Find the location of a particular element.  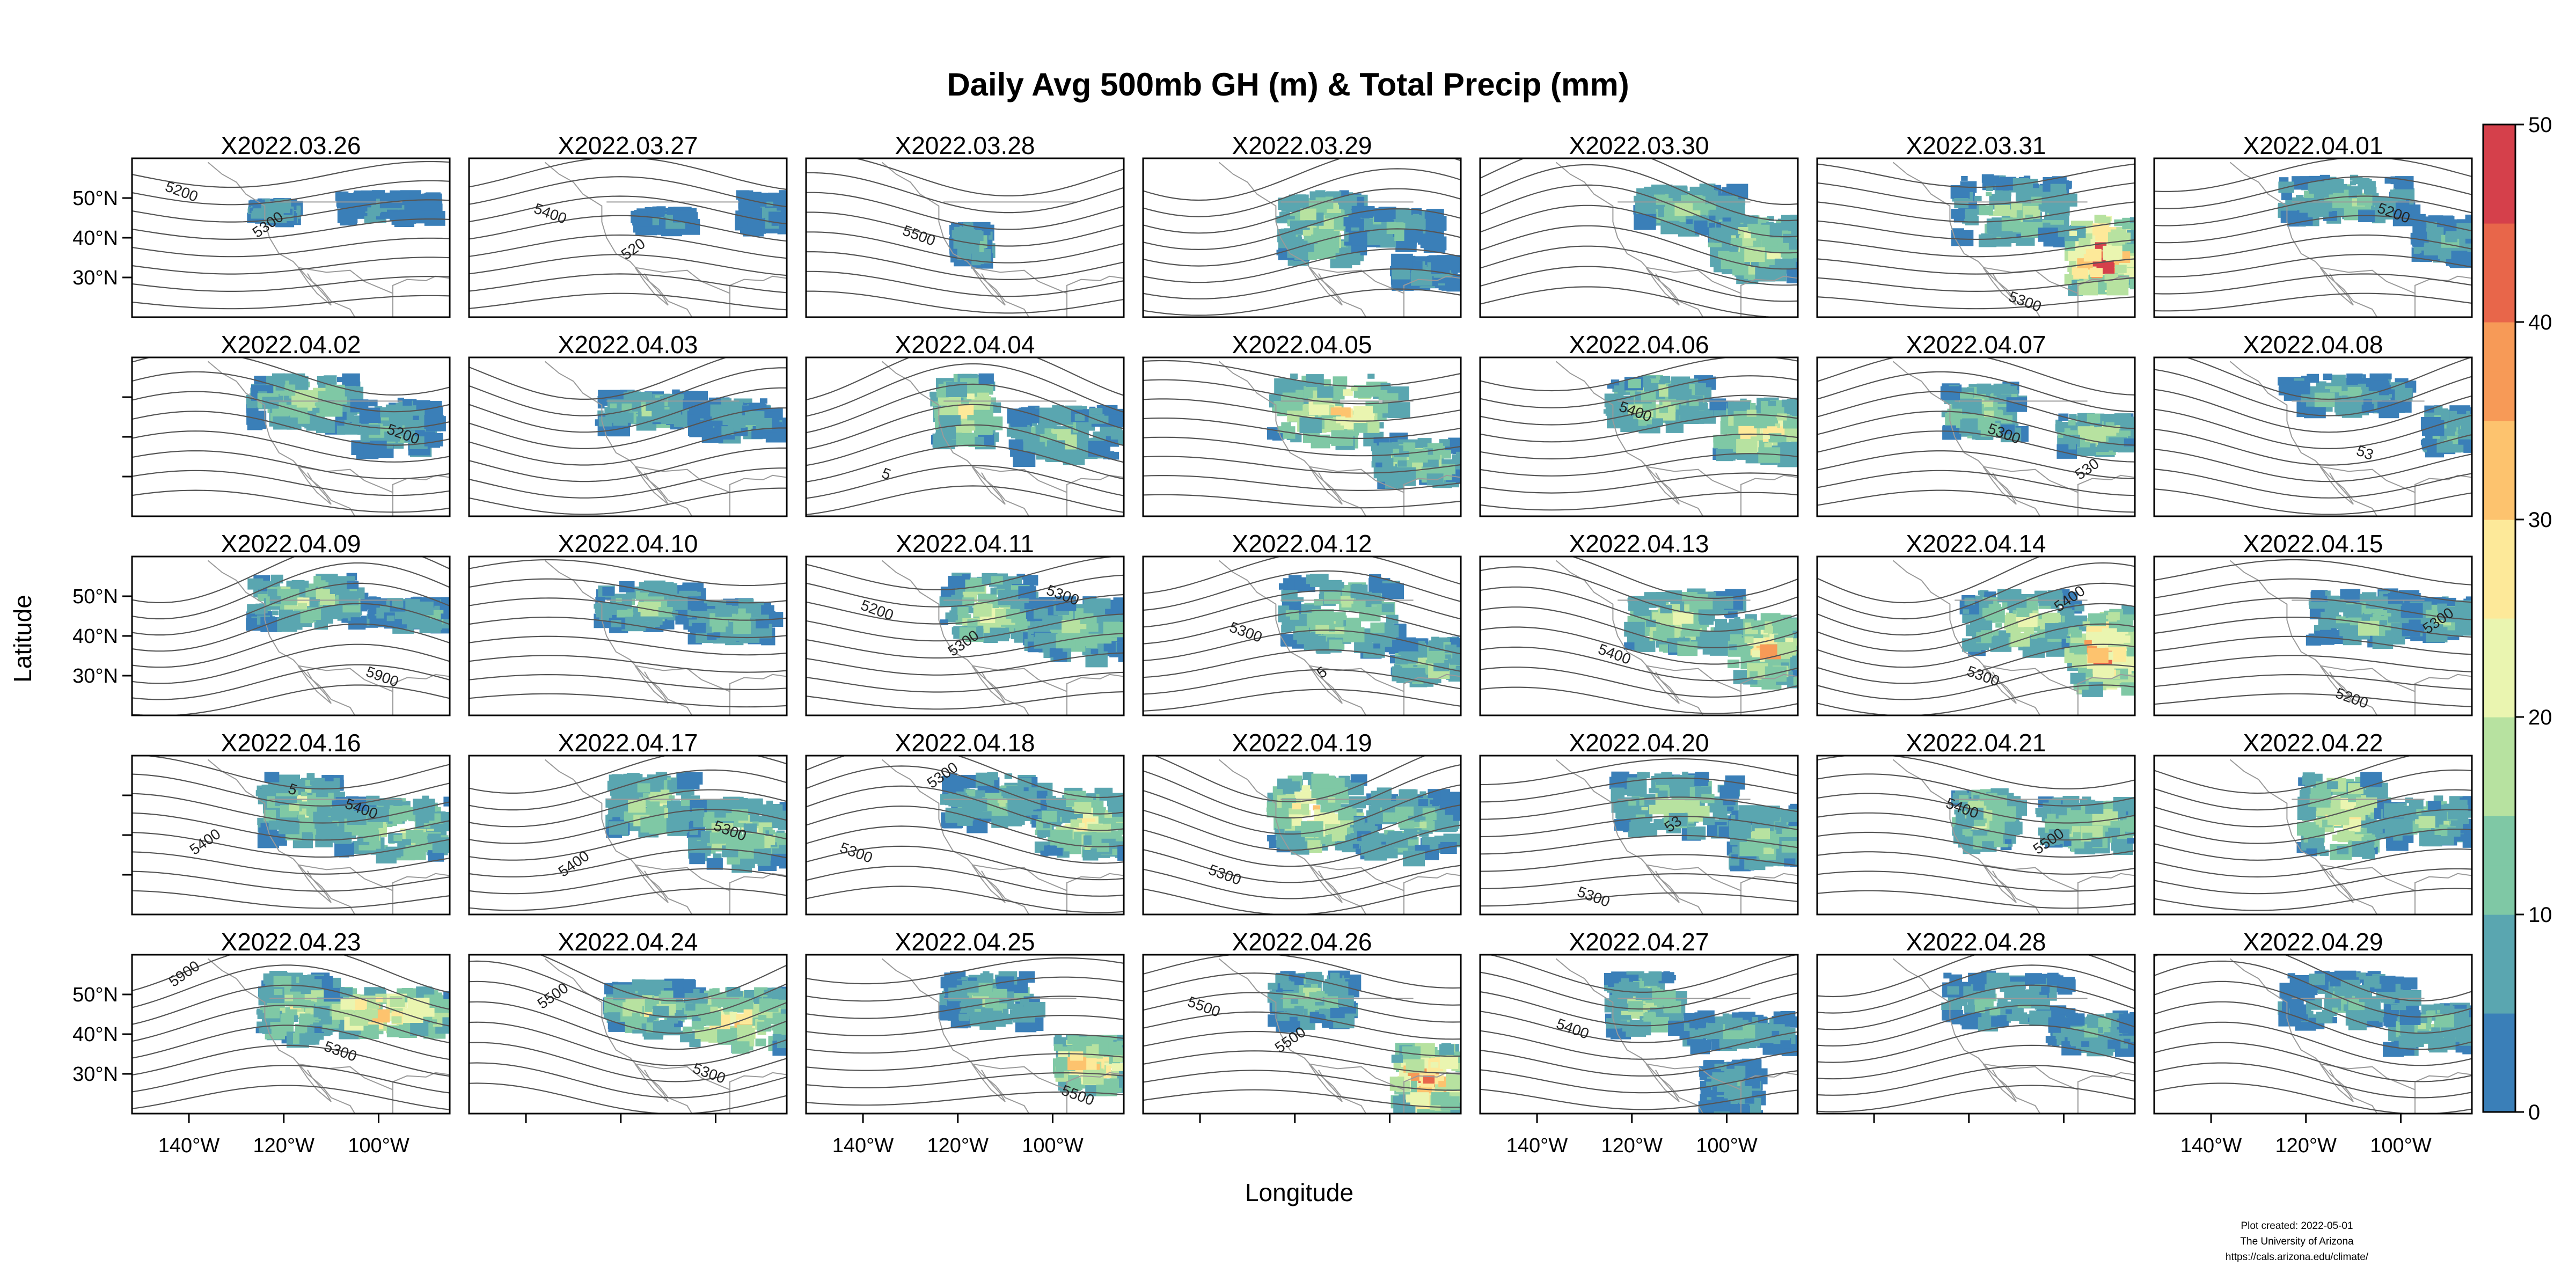

panel-plot-area: 5300 is located at coordinates (1976, 239).